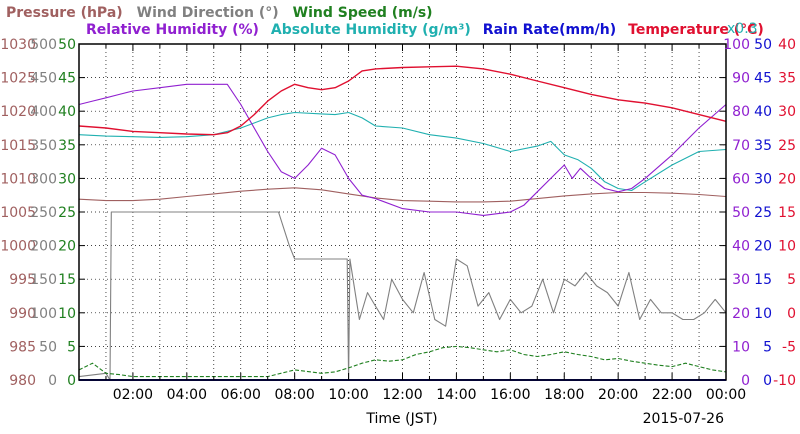 This screenshot has height=434, width=800. I want to click on wind_speed-axis-tick: 35, so click(67, 146).